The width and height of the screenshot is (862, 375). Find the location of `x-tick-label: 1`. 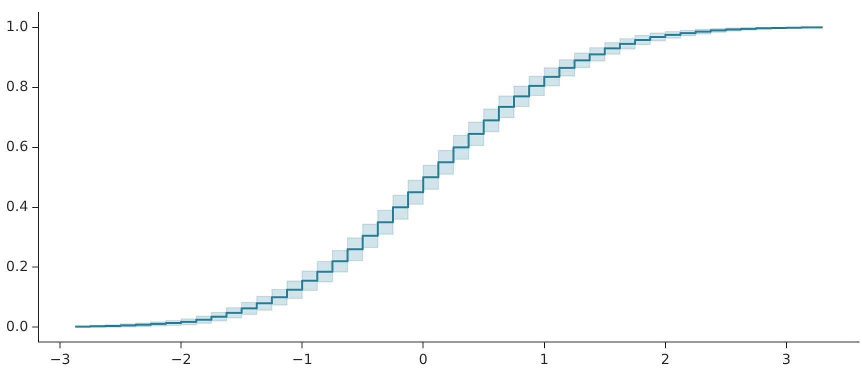

x-tick-label: 1 is located at coordinates (544, 360).